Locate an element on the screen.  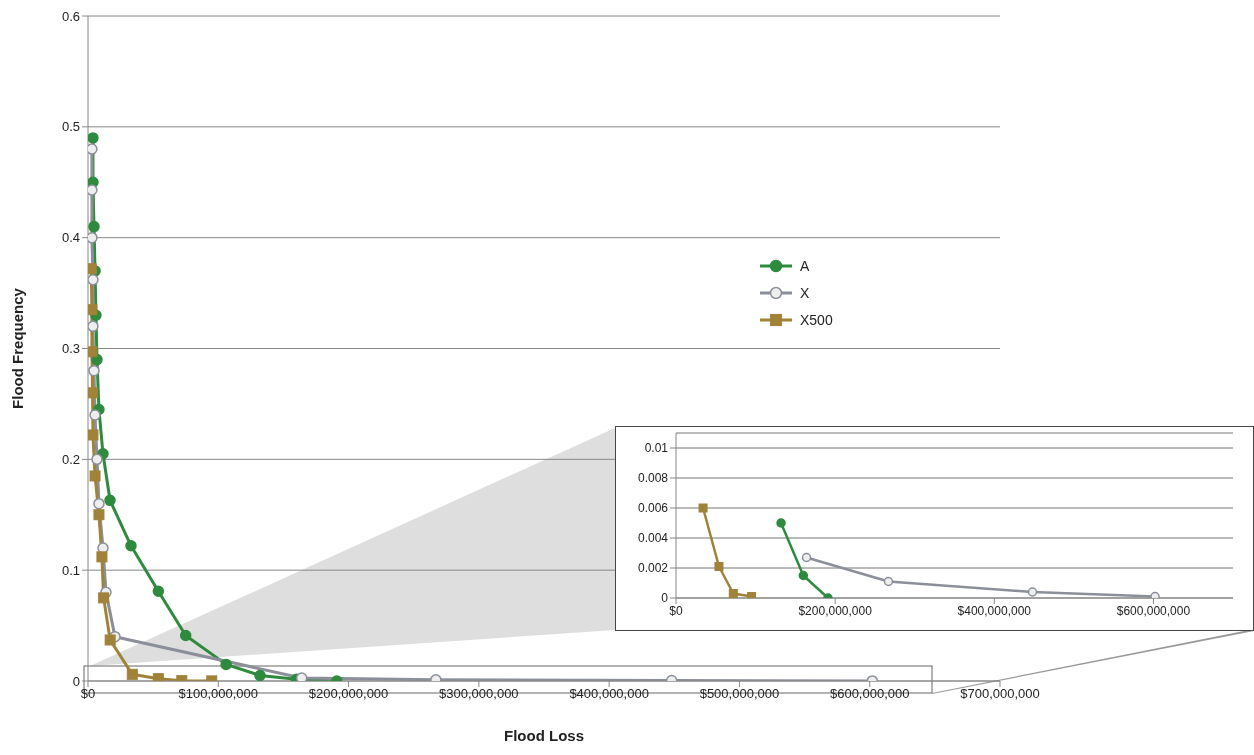
x-tick-label: $500,000,000 is located at coordinates (739, 694).